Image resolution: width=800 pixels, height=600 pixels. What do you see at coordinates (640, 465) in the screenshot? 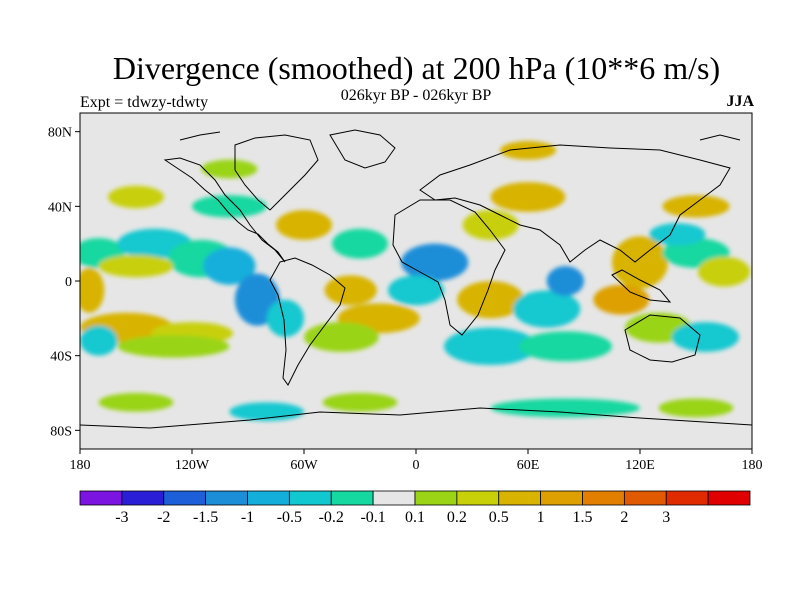
I see `lon-label: 120E` at bounding box center [640, 465].